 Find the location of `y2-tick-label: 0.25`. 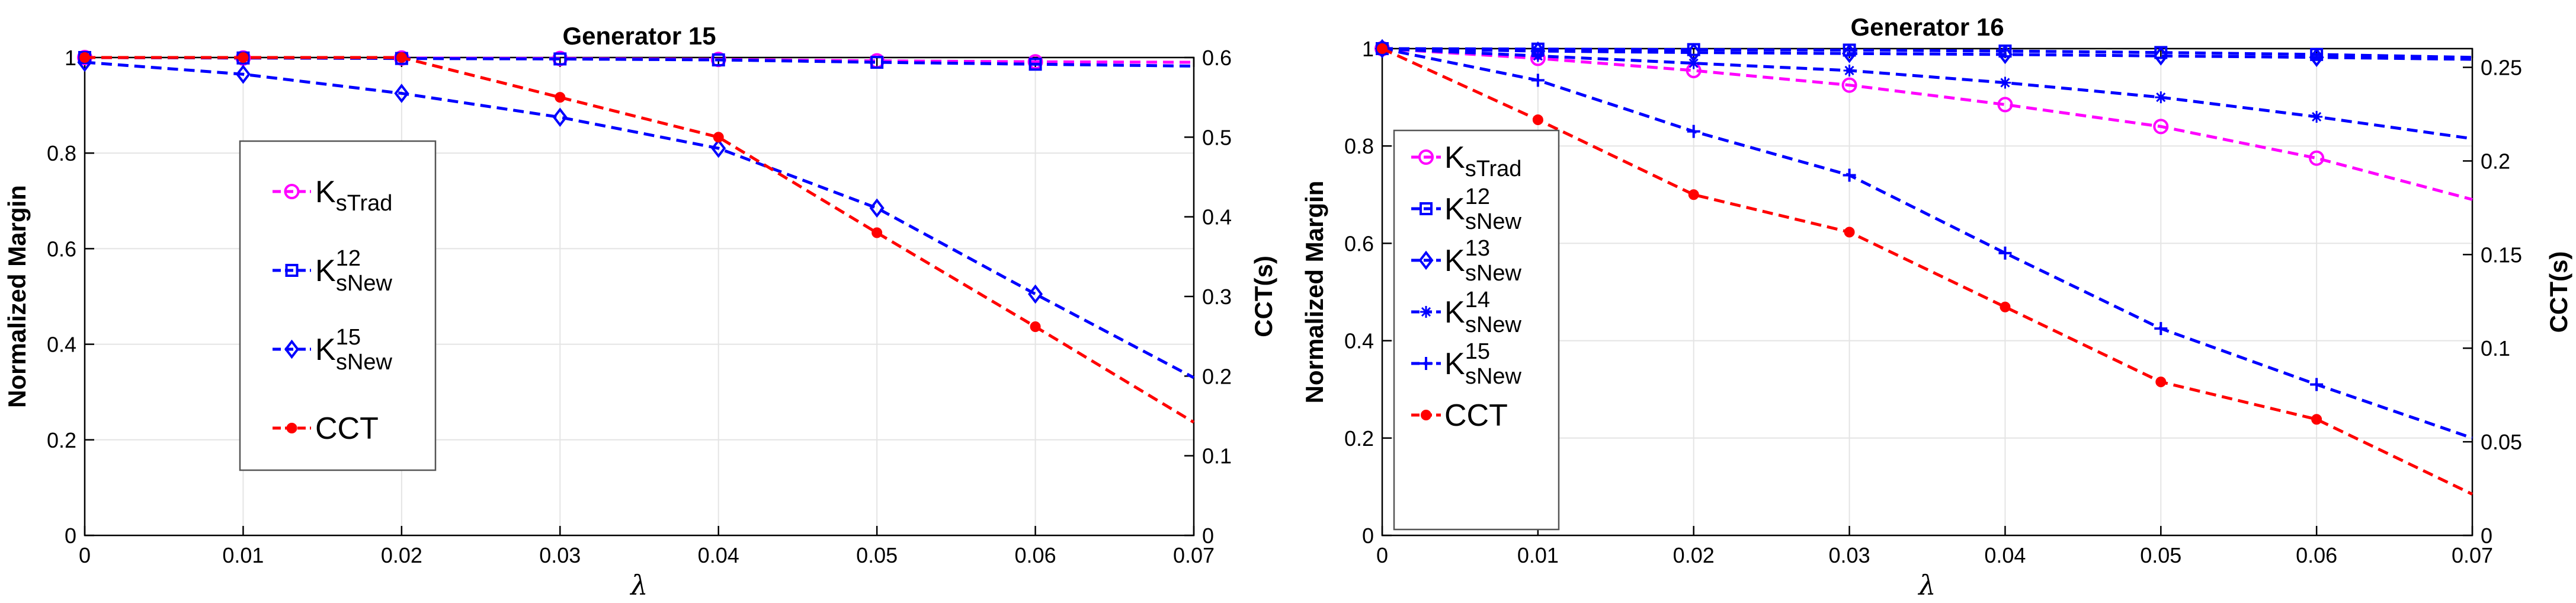

y2-tick-label: 0.25 is located at coordinates (2502, 68).